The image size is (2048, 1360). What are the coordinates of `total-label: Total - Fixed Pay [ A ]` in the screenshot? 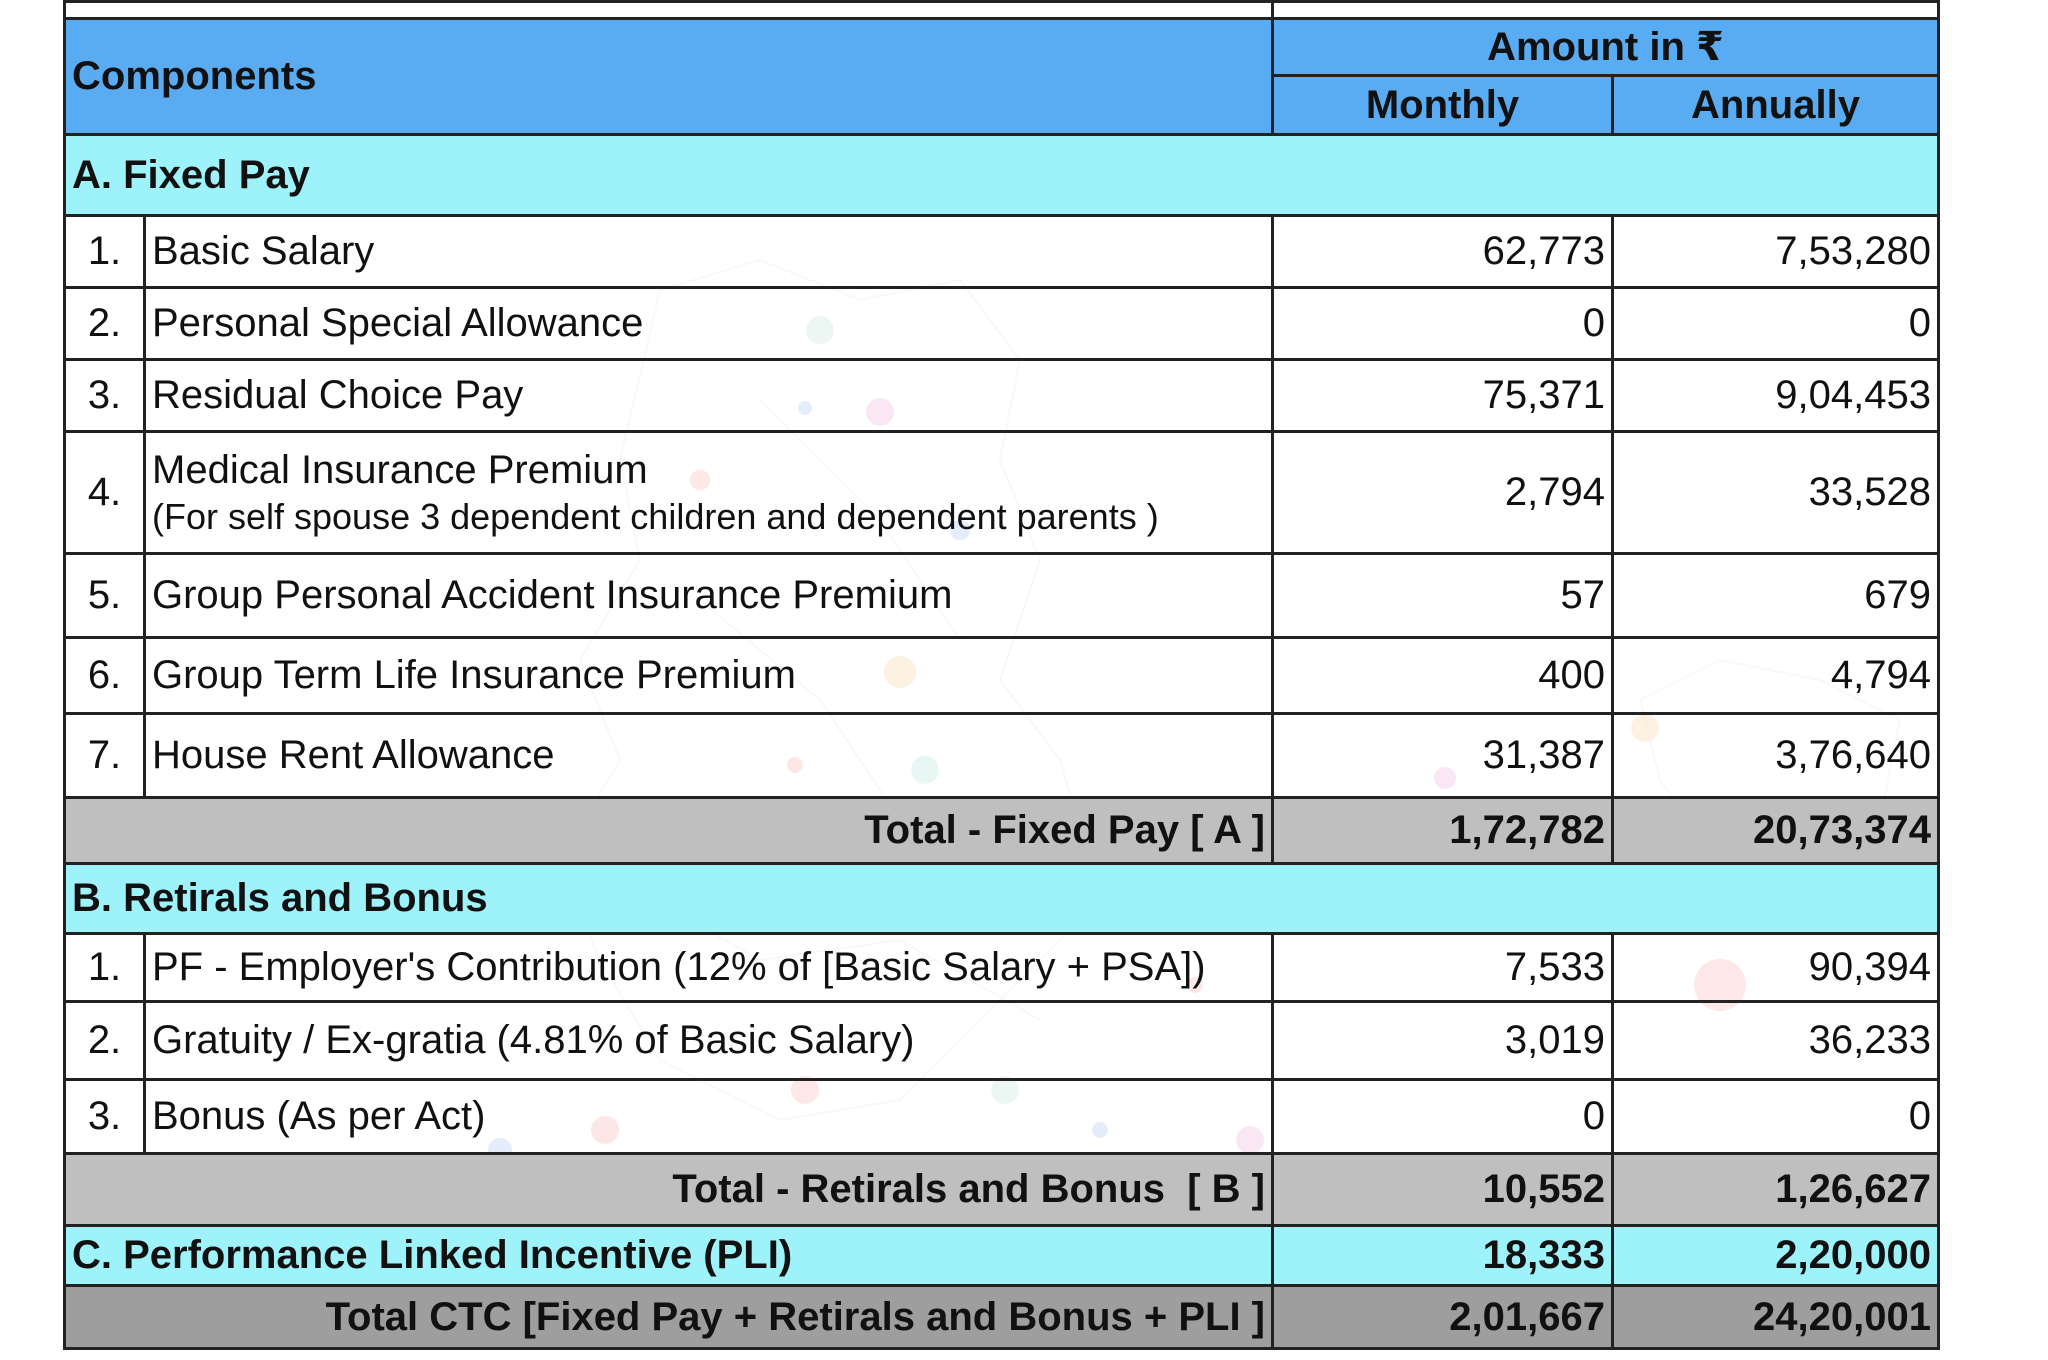 It's located at (668, 830).